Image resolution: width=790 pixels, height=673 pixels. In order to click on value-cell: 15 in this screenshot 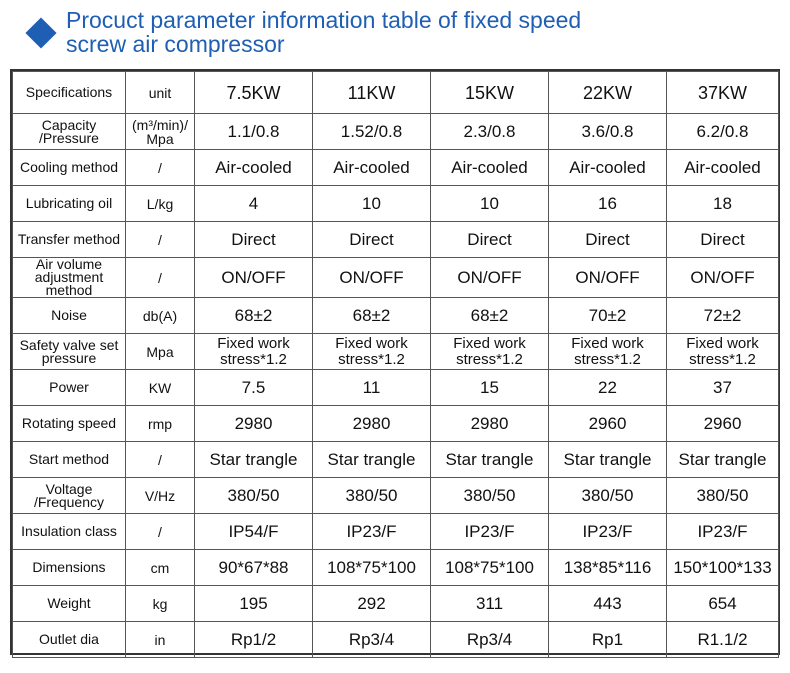, I will do `click(489, 387)`.